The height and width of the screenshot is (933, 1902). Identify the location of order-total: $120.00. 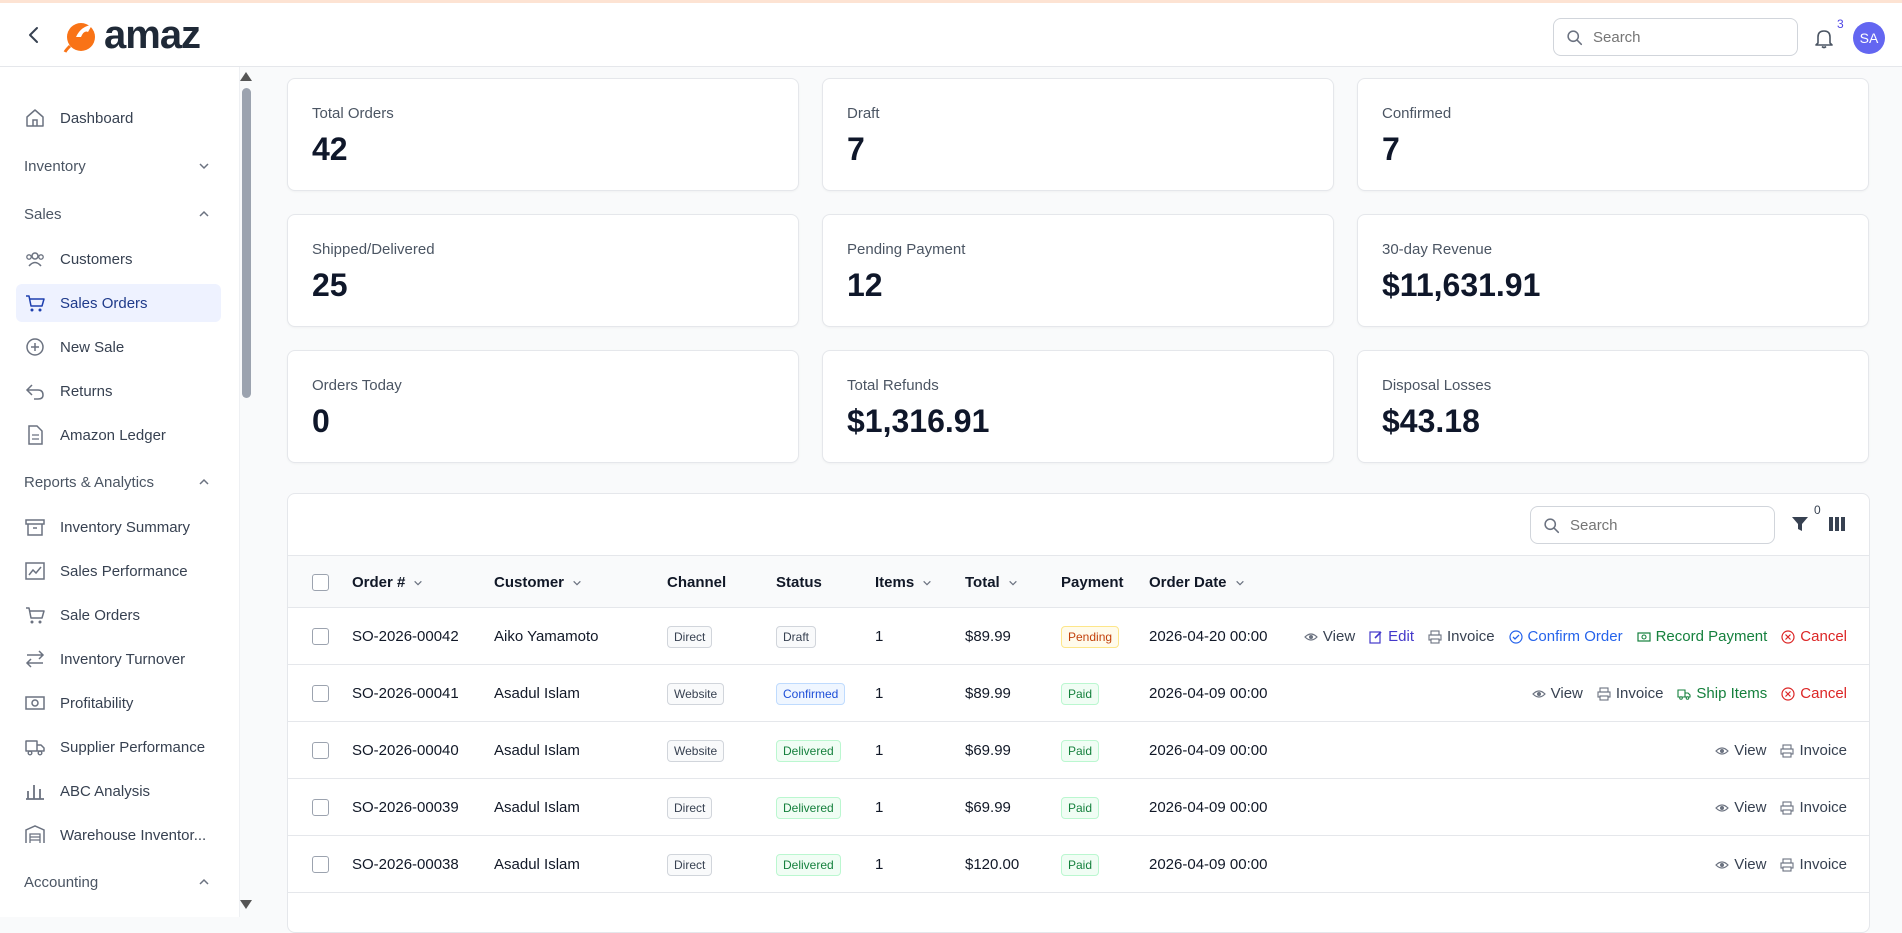
(992, 864).